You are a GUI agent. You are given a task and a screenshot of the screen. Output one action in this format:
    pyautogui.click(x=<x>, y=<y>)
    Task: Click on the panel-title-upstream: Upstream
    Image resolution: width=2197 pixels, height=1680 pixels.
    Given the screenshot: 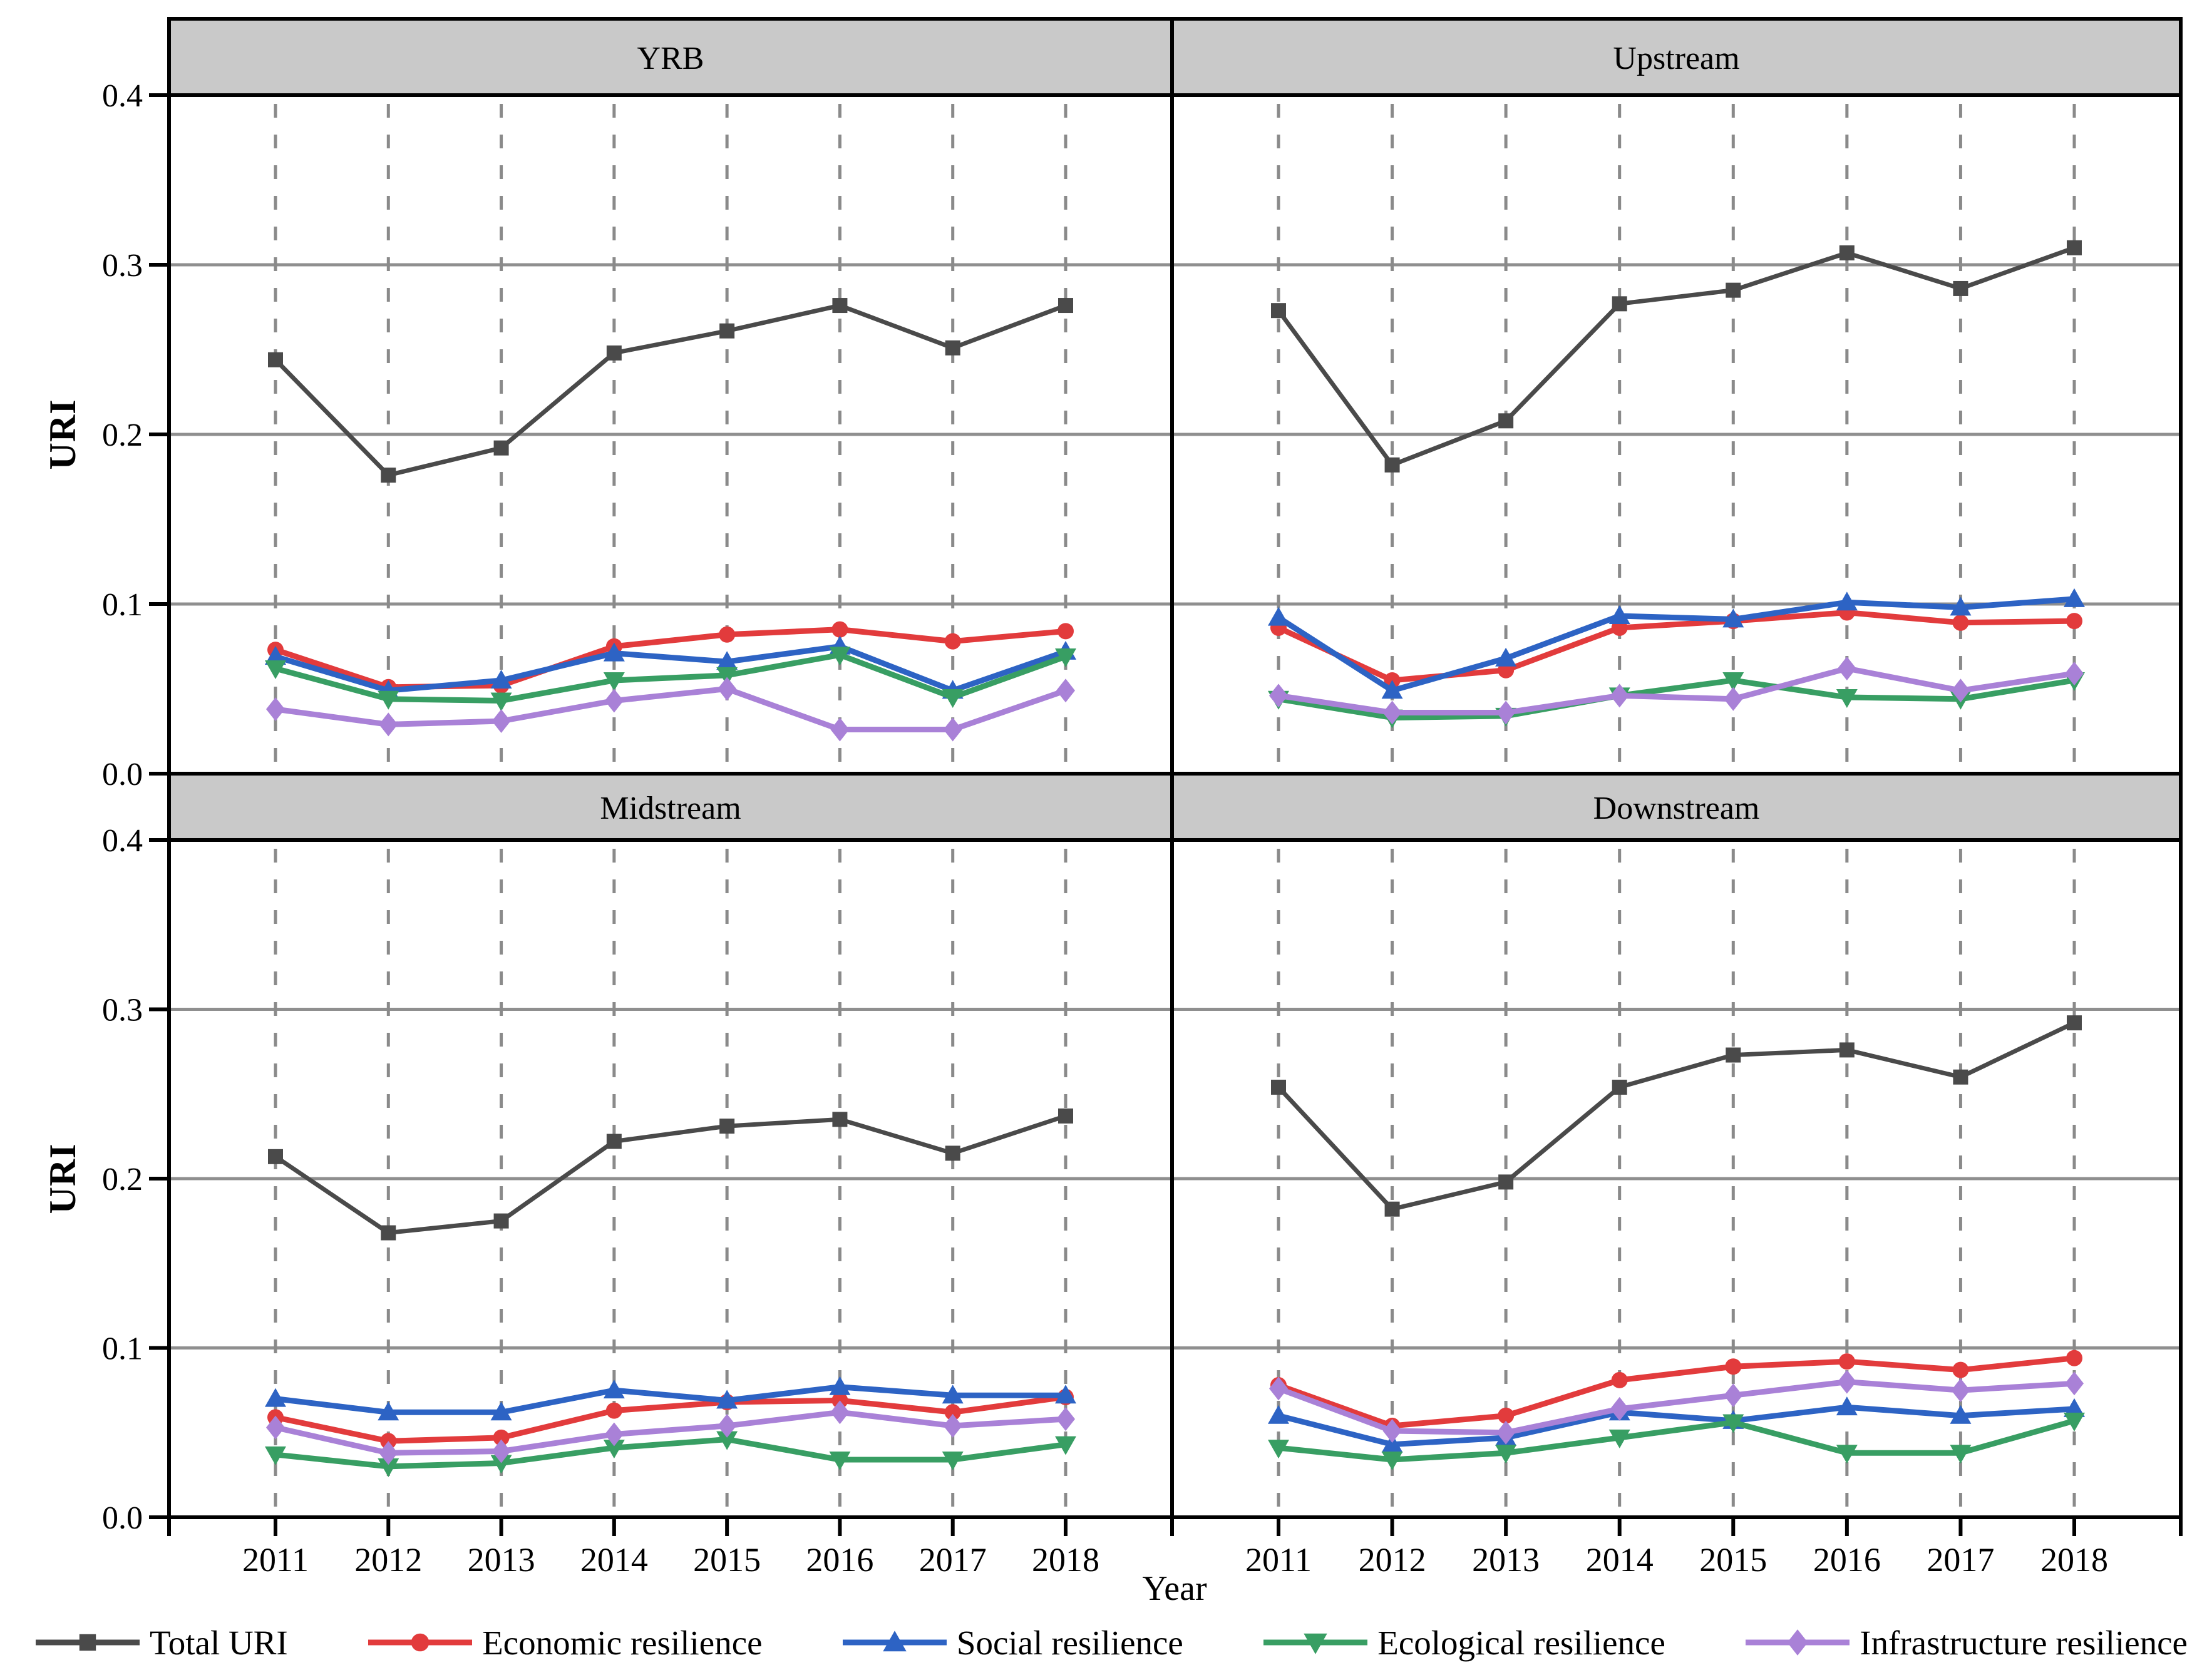 What is the action you would take?
    pyautogui.click(x=1676, y=58)
    